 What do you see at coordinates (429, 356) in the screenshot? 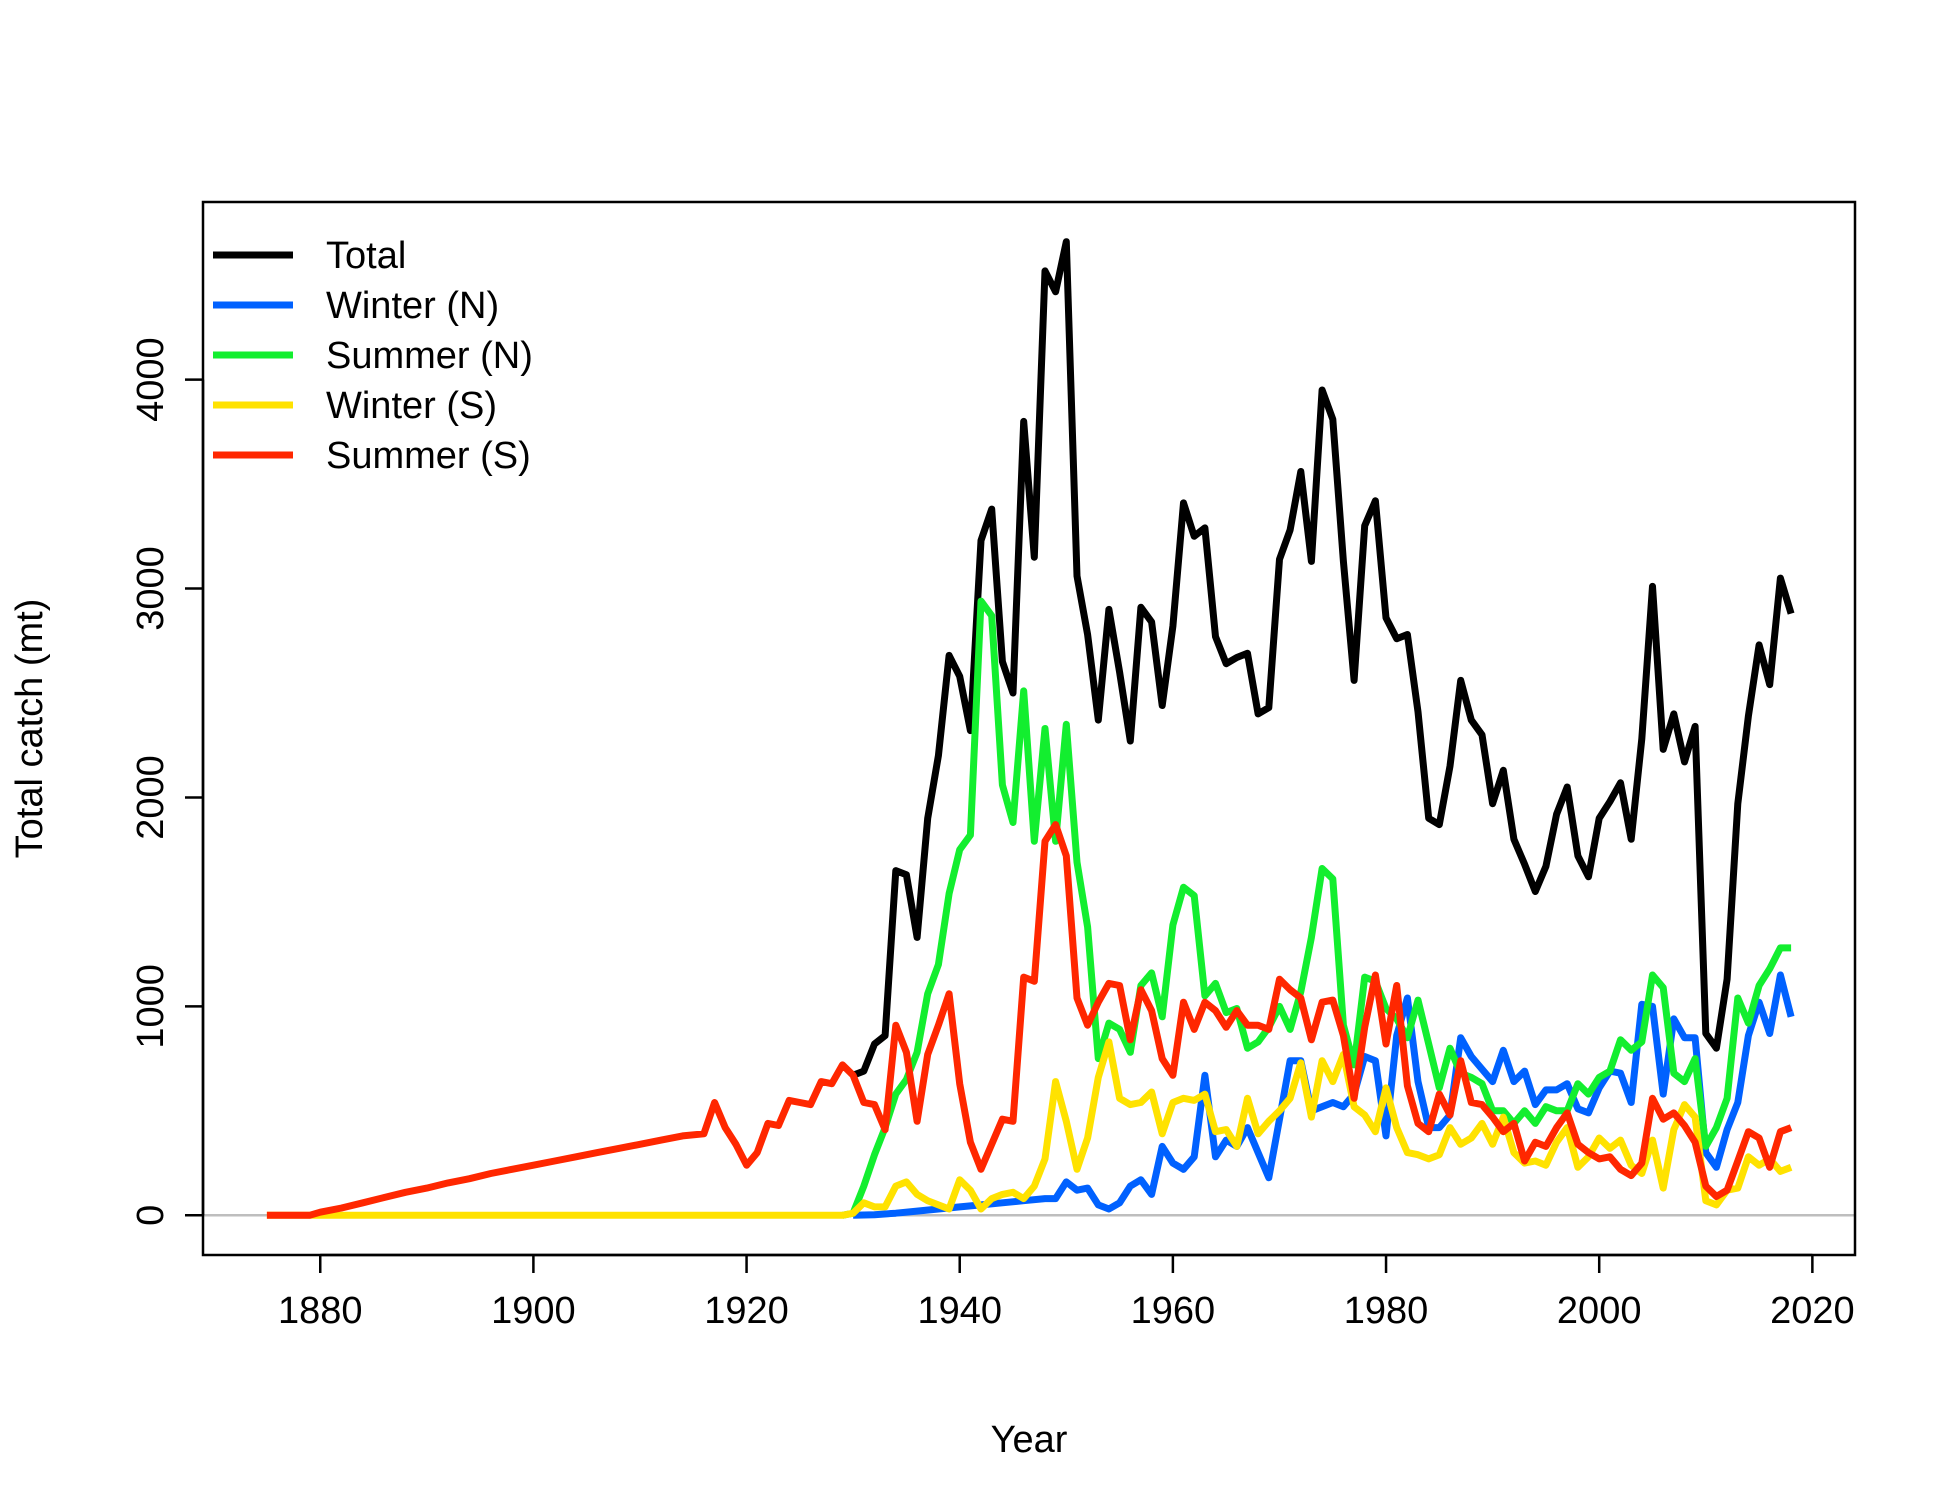
I see `legend-label: Summer (N)` at bounding box center [429, 356].